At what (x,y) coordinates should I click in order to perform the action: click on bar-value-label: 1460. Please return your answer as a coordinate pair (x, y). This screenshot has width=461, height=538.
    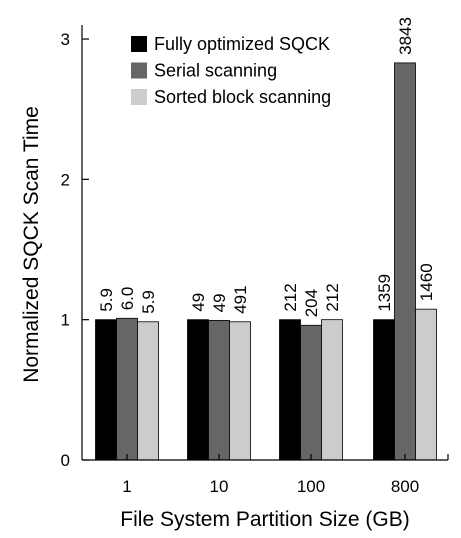
    Looking at the image, I should click on (426, 282).